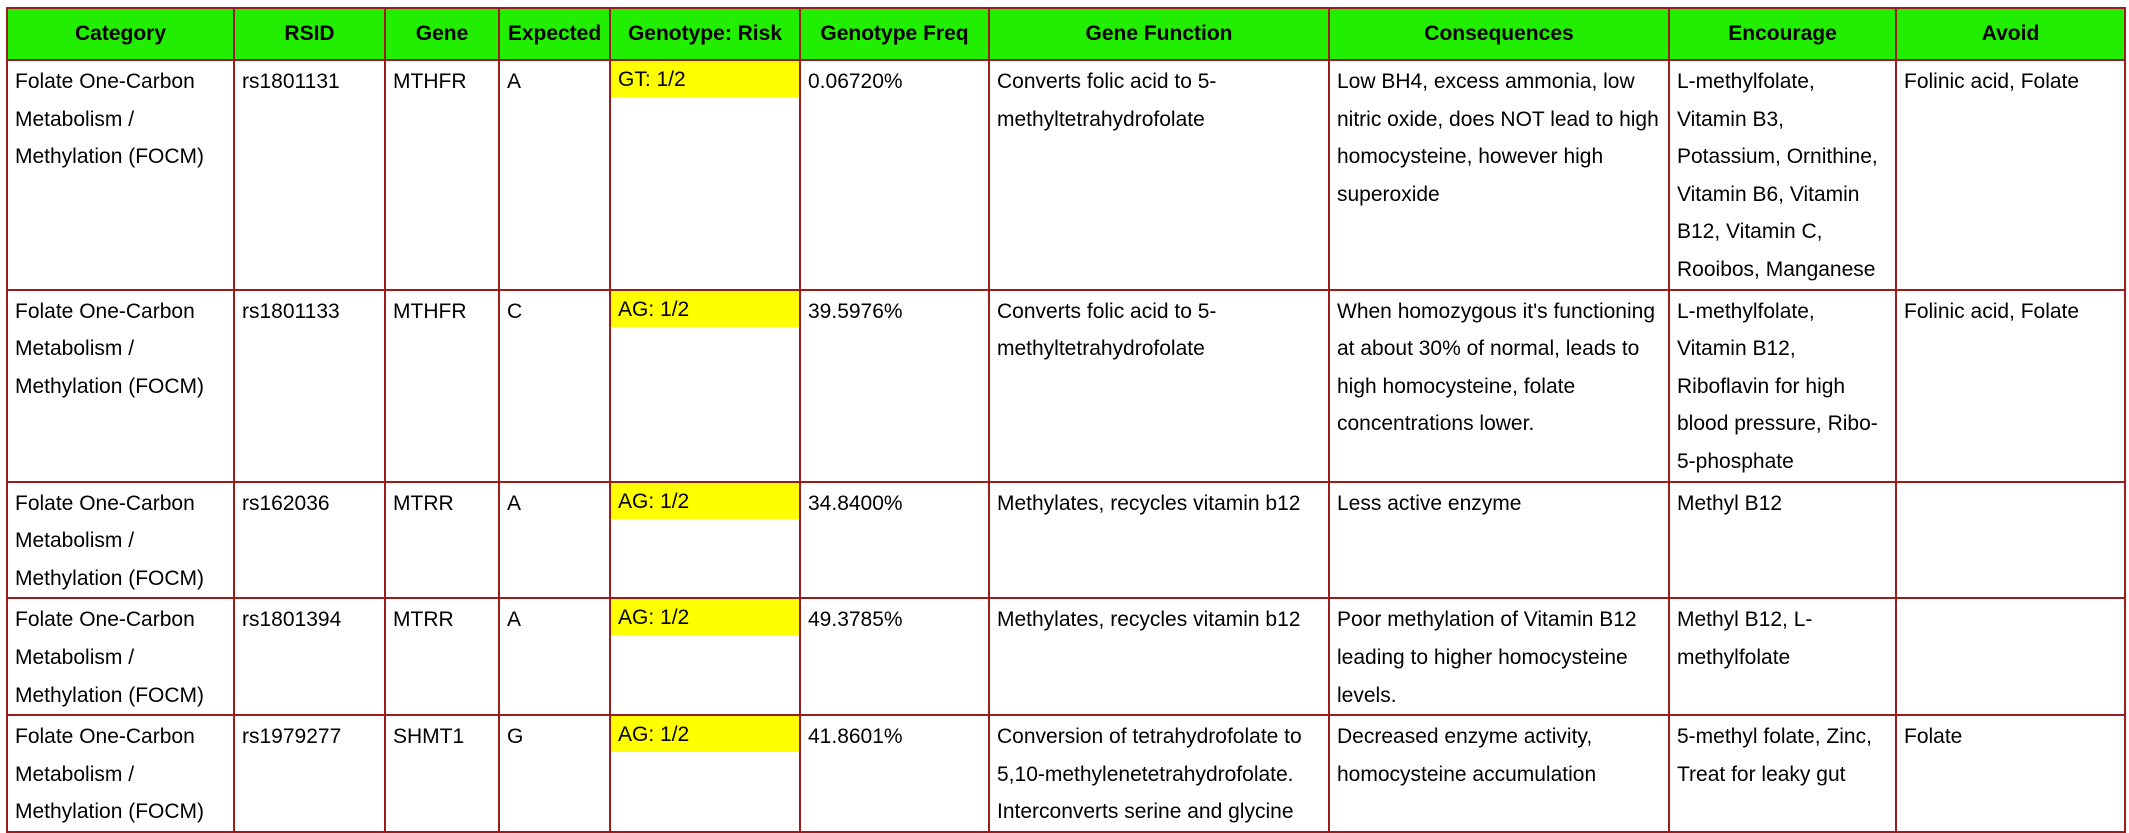  Describe the element at coordinates (894, 34) in the screenshot. I see `header-genotype-freq: Genotype Freq` at that location.